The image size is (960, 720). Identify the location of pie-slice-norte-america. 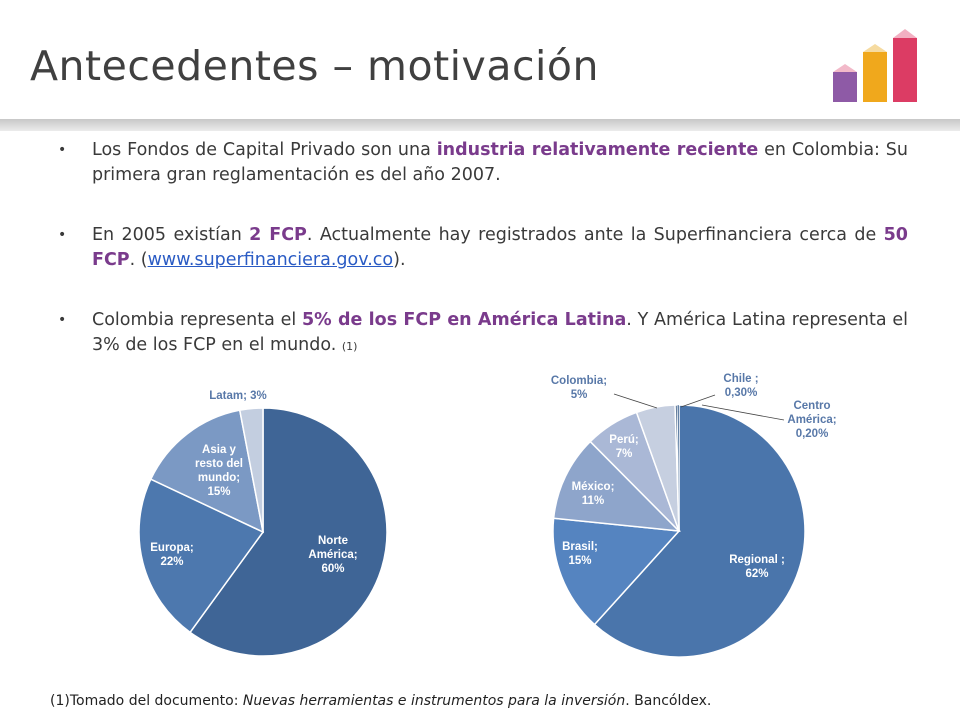
(288, 532).